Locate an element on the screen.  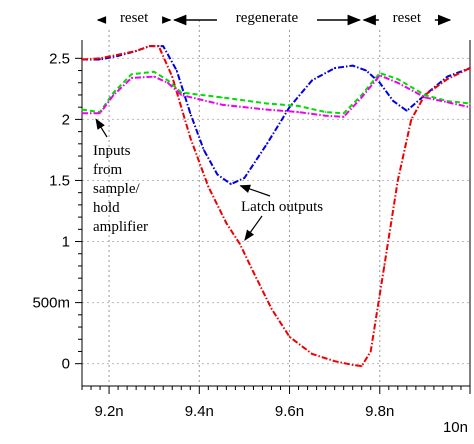
annotation-line: Inputs is located at coordinates (112, 151).